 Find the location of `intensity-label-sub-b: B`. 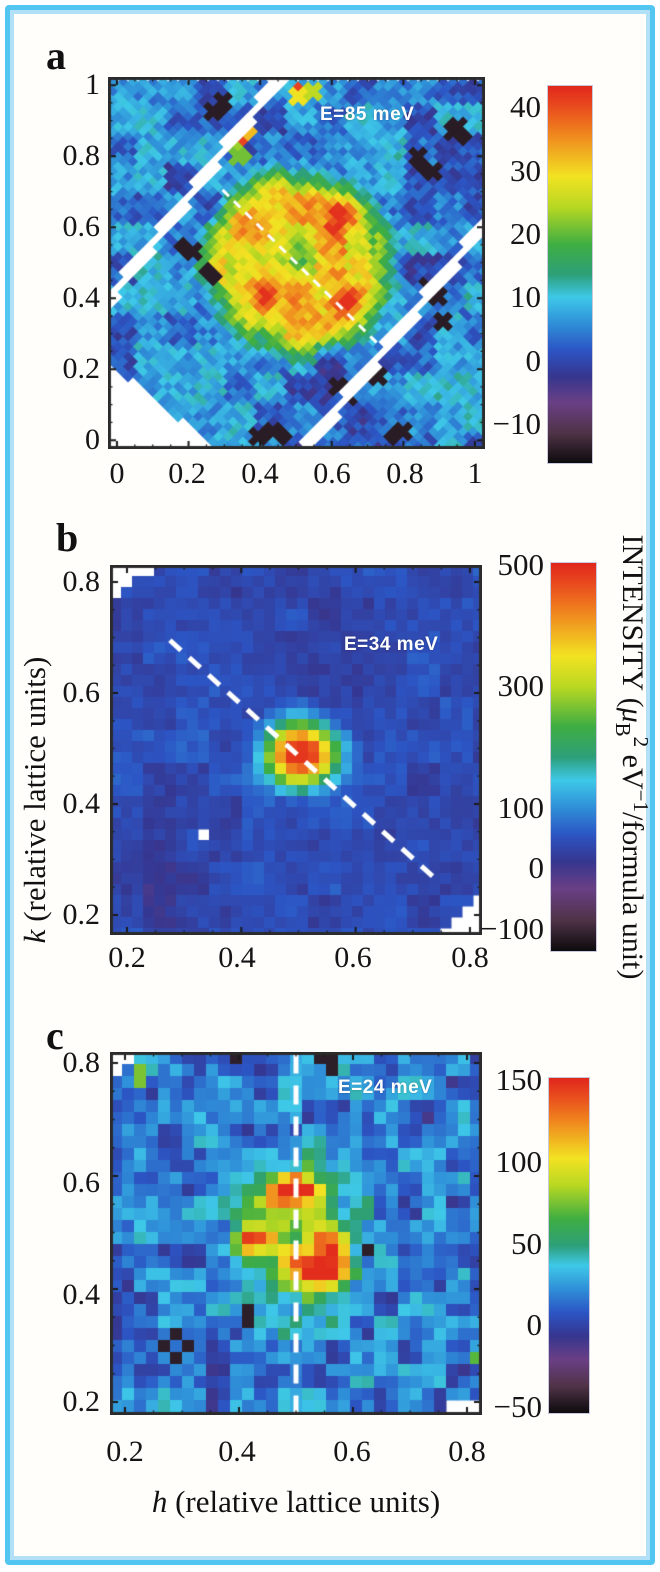

intensity-label-sub-b: B is located at coordinates (623, 729).